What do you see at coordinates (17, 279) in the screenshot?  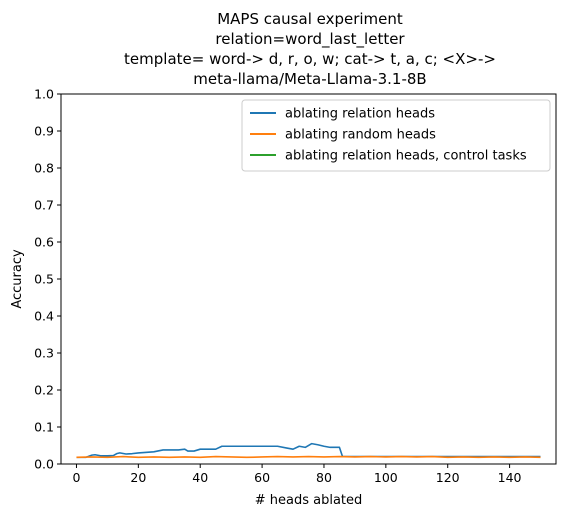 I see `y-axis-label: Accuracy` at bounding box center [17, 279].